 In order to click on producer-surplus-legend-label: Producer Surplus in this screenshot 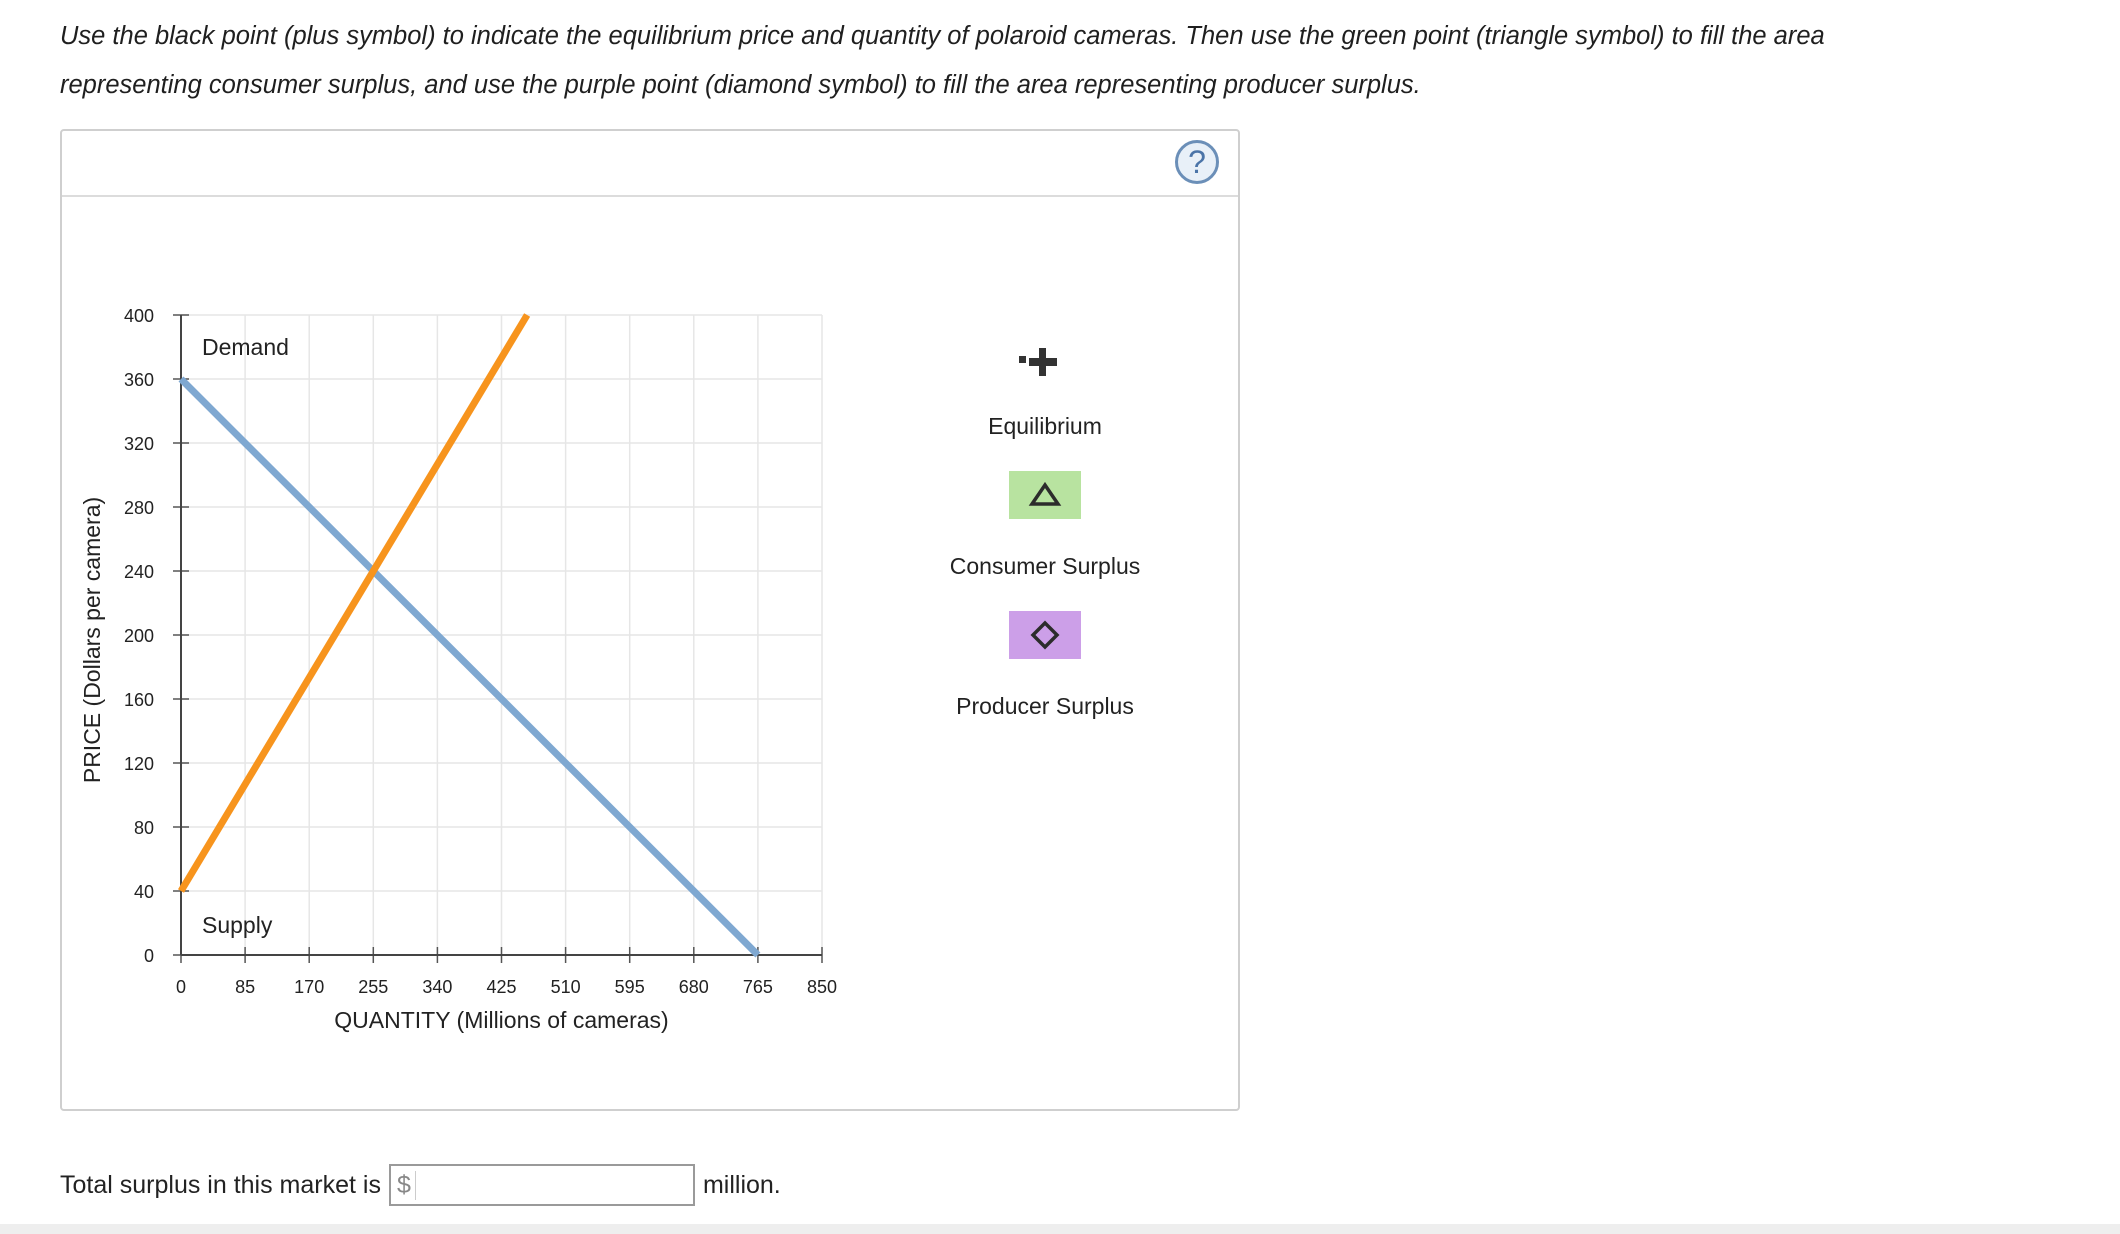, I will do `click(1045, 706)`.